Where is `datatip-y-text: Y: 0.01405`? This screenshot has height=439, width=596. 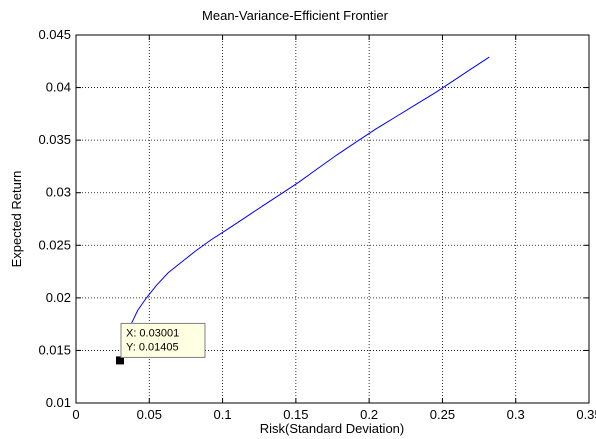
datatip-y-text: Y: 0.01405 is located at coordinates (152, 347).